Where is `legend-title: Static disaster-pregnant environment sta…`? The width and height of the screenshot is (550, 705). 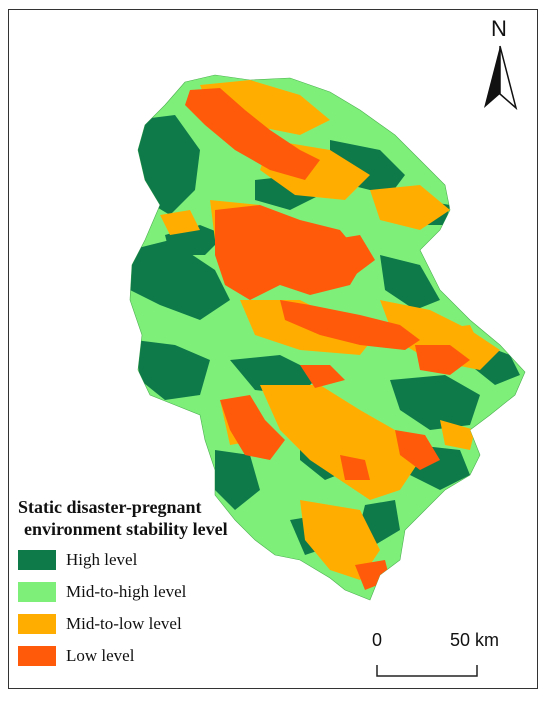 legend-title: Static disaster-pregnant environment sta… is located at coordinates (158, 518).